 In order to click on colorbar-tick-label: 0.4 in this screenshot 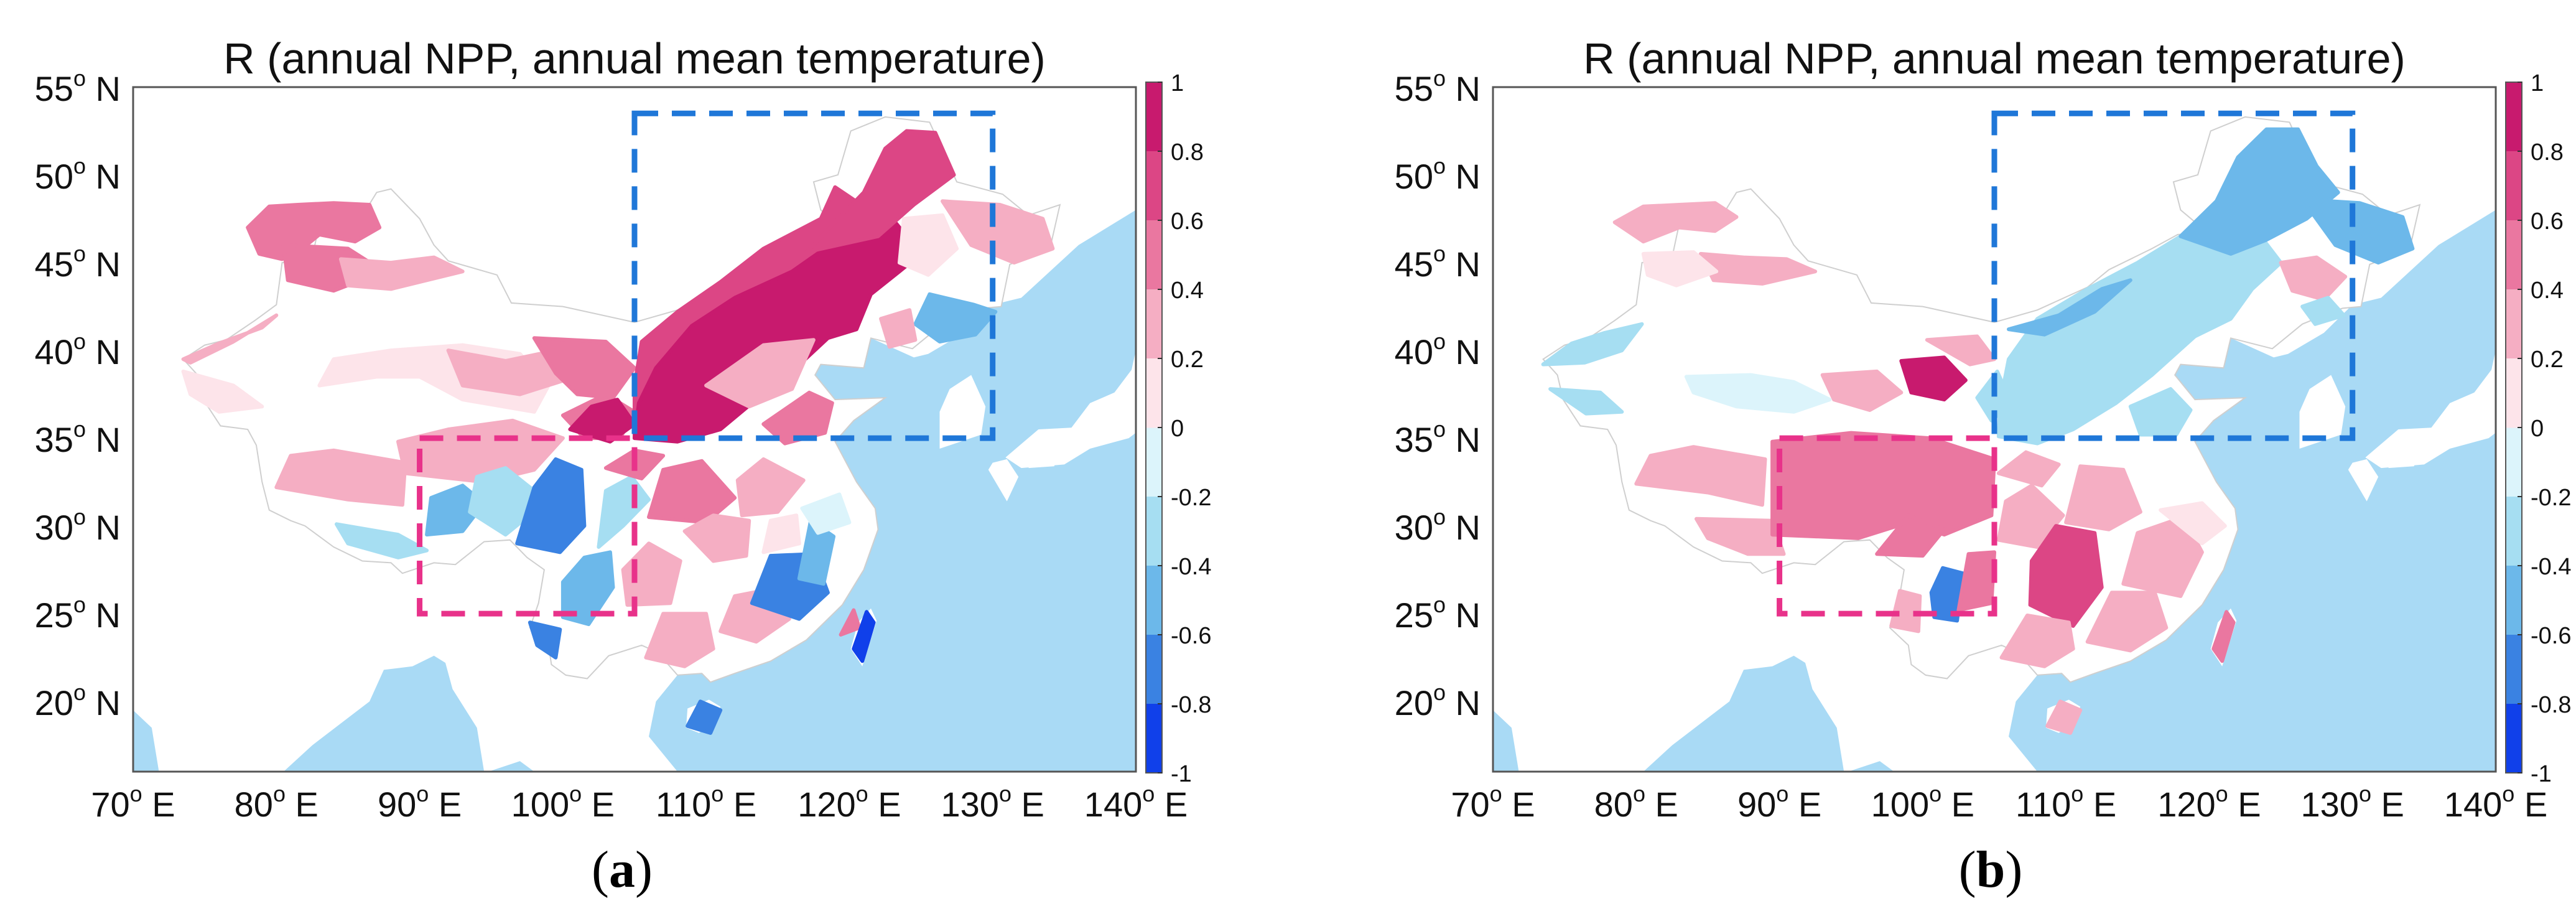, I will do `click(2547, 291)`.